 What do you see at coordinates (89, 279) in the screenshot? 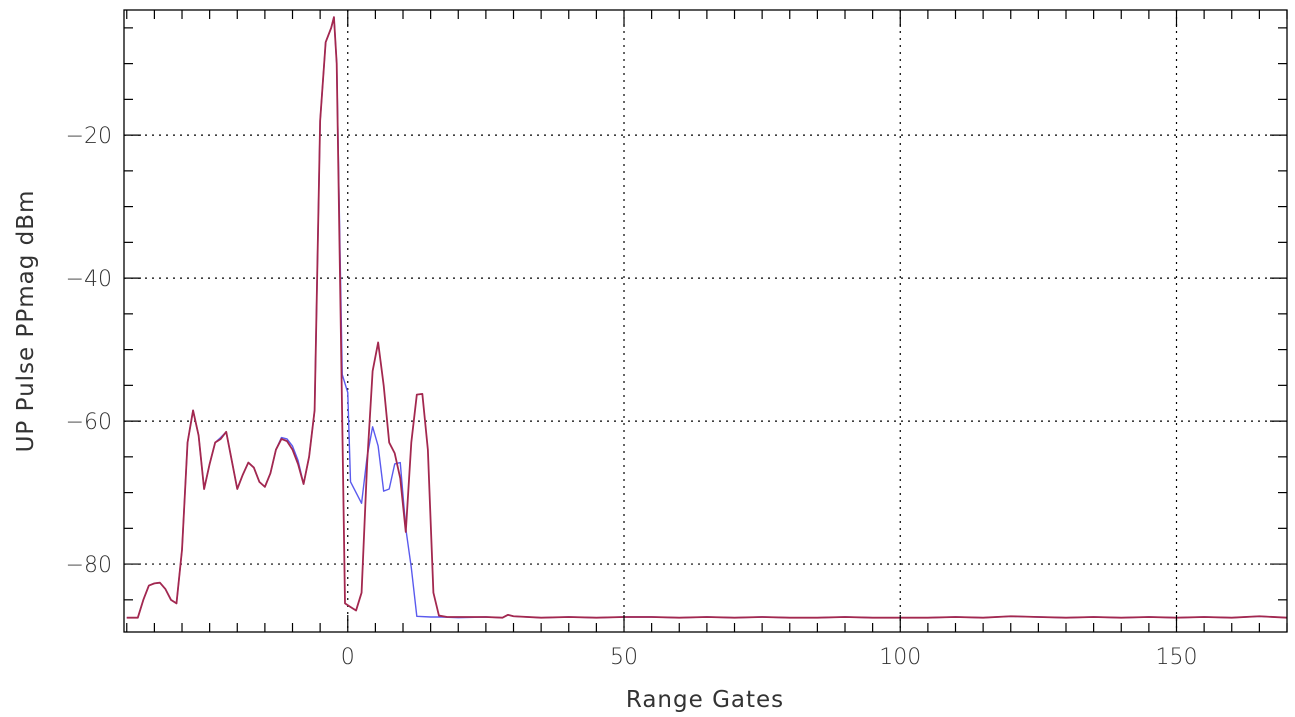
I see `y-tick-label: −40` at bounding box center [89, 279].